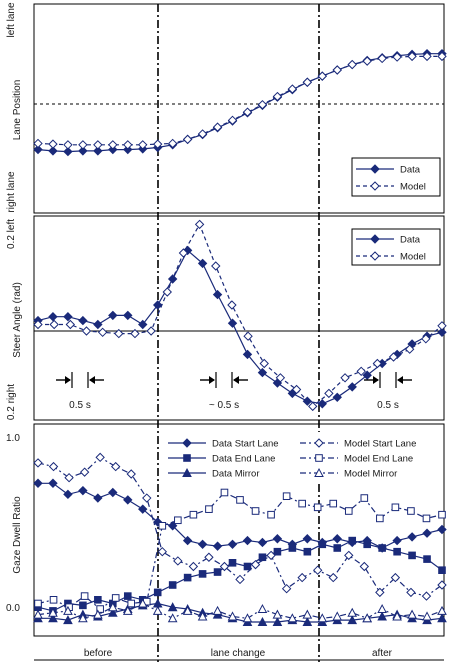  What do you see at coordinates (98, 653) in the screenshot?
I see `phase-label-before: before` at bounding box center [98, 653].